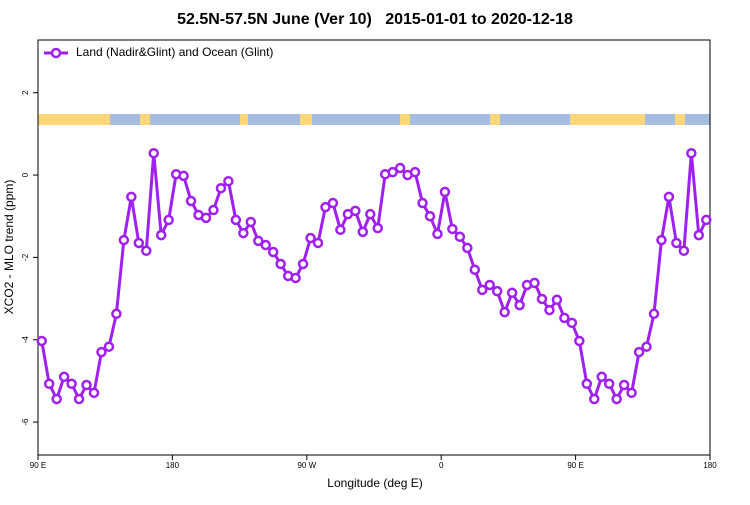 This screenshot has width=750, height=505. Describe the element at coordinates (25, 340) in the screenshot. I see `y-tick-label: -4` at that location.